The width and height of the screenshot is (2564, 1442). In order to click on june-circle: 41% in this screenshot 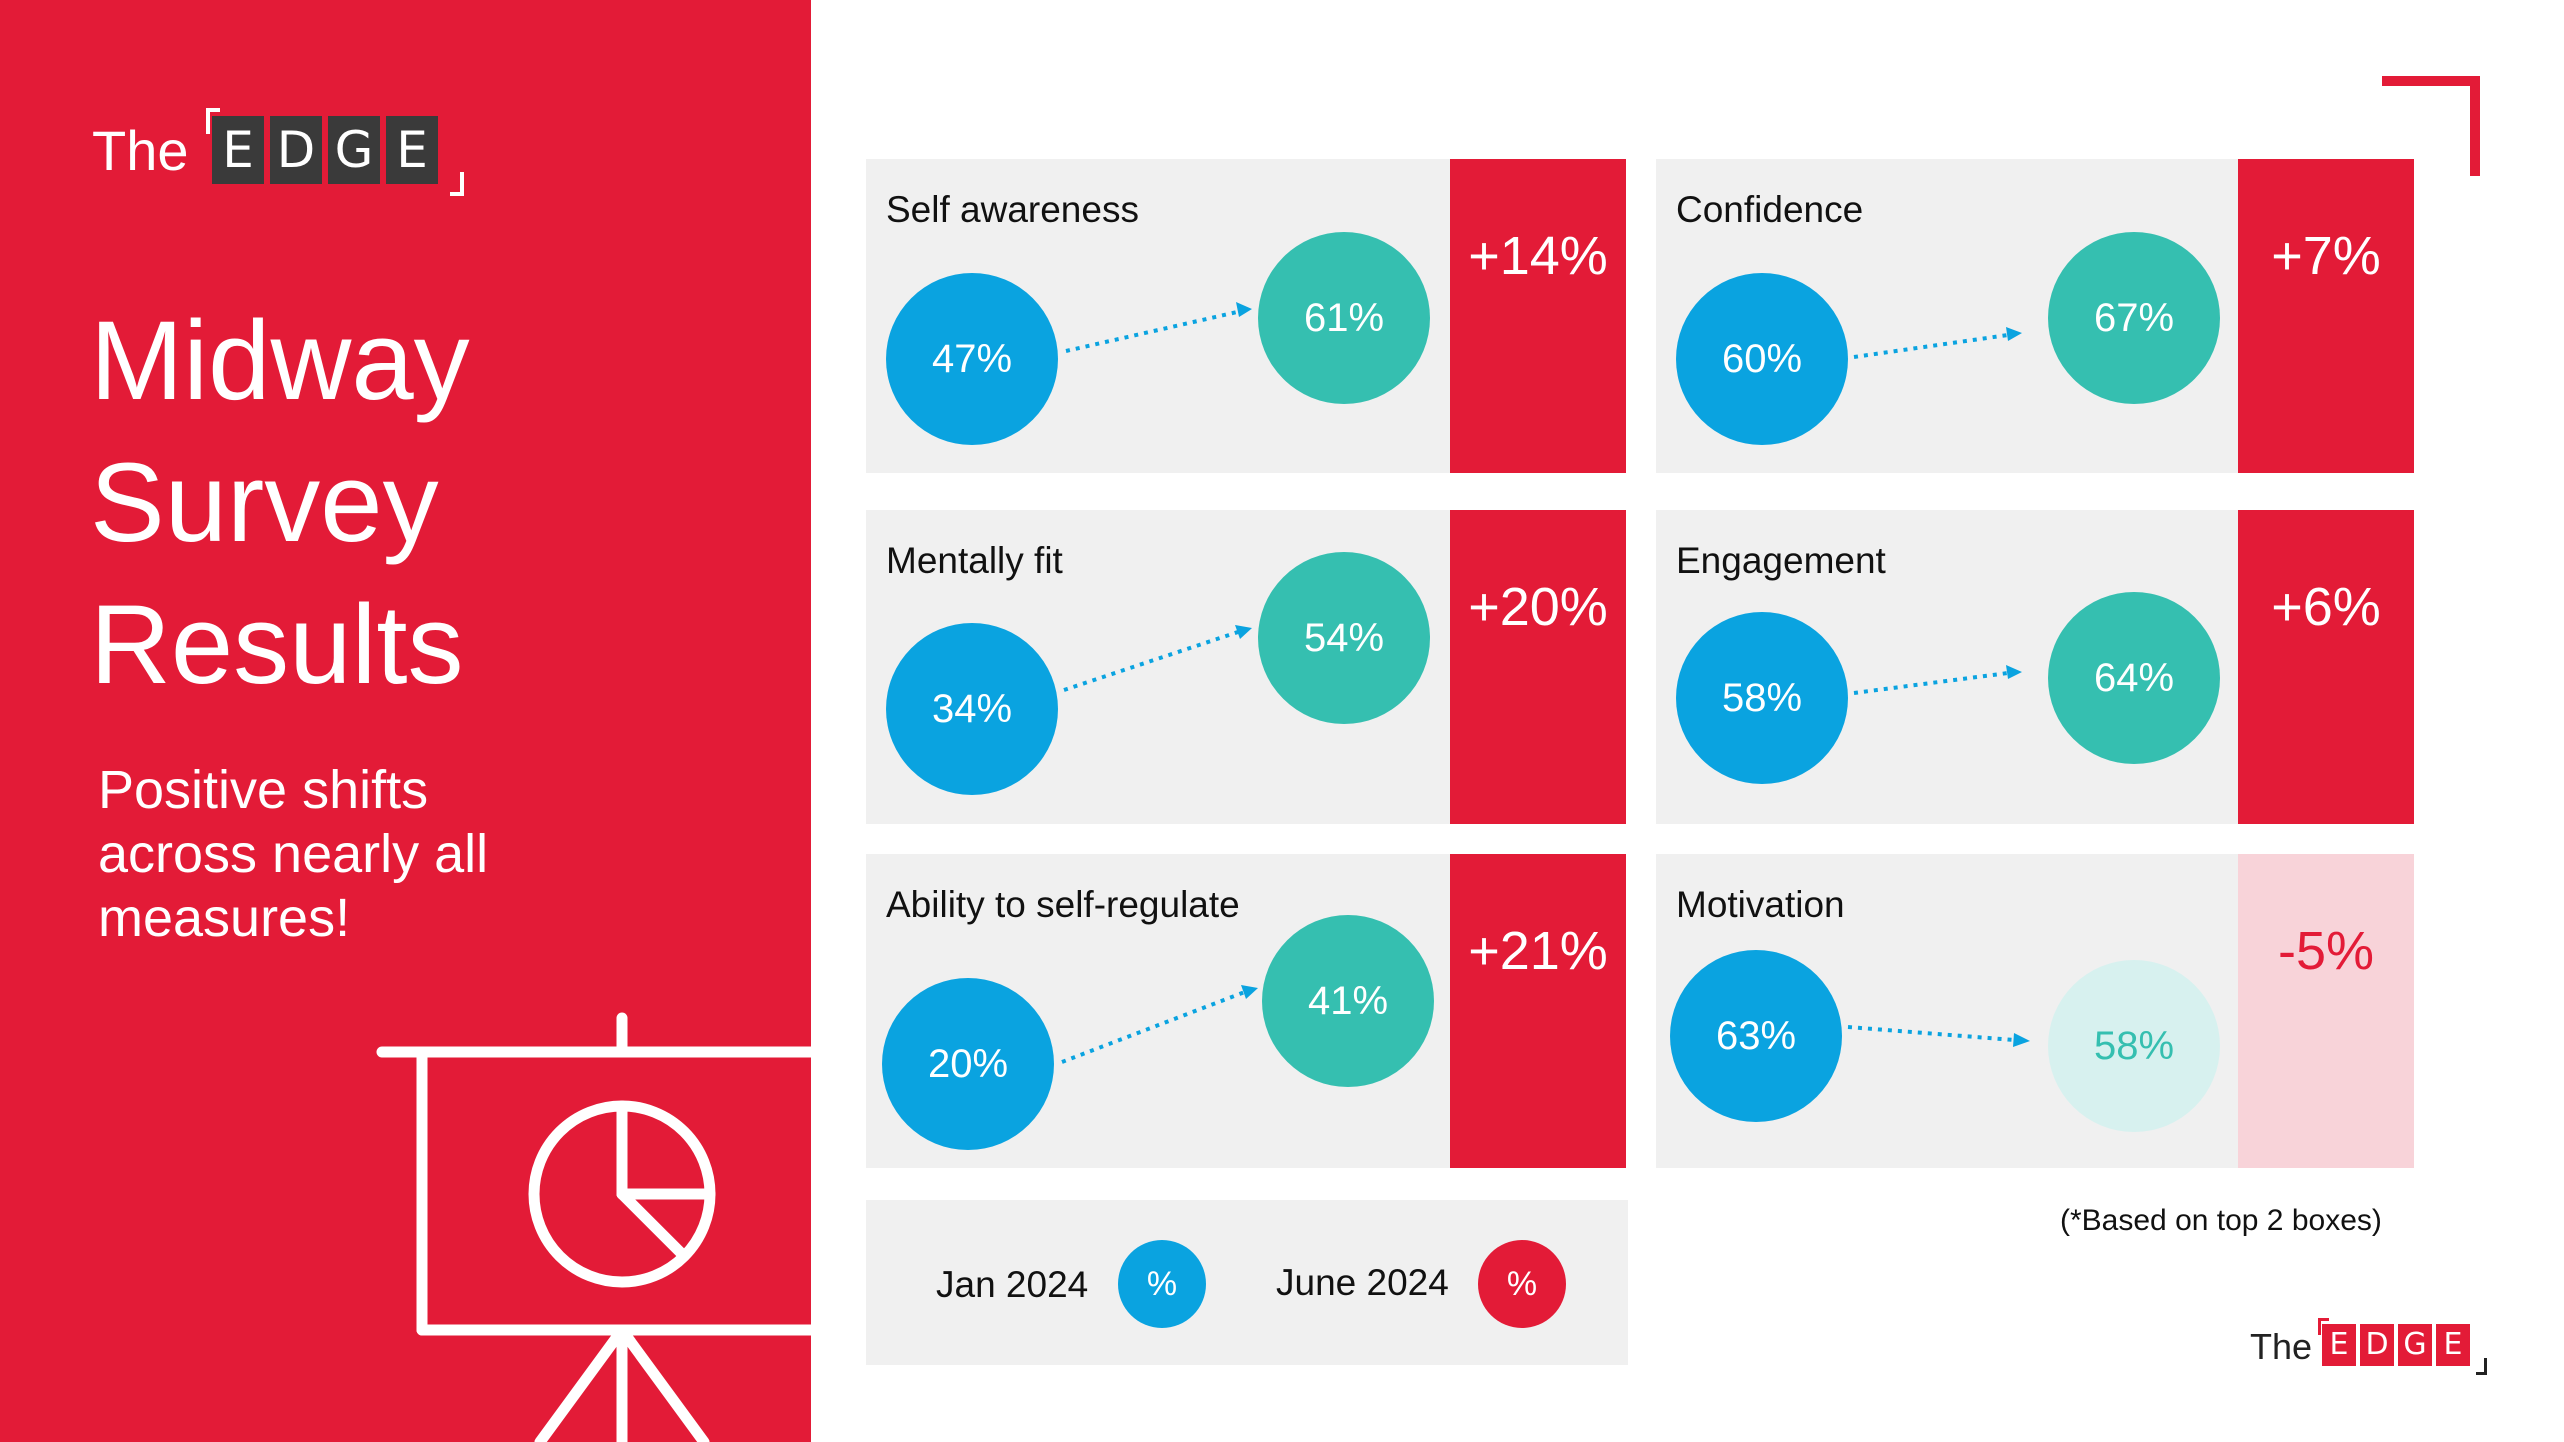, I will do `click(1348, 1001)`.